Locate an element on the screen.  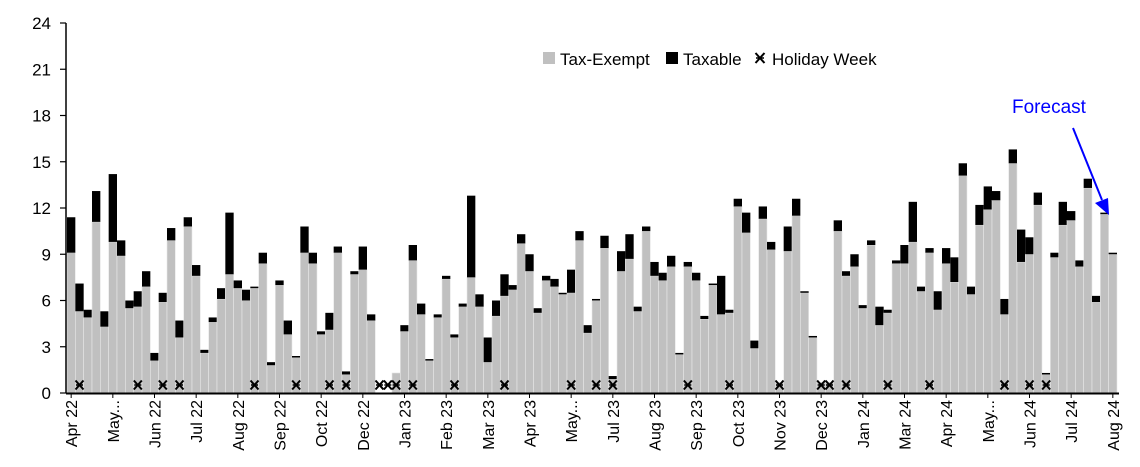
x-tick-label: Feb 23 is located at coordinates (447, 425).